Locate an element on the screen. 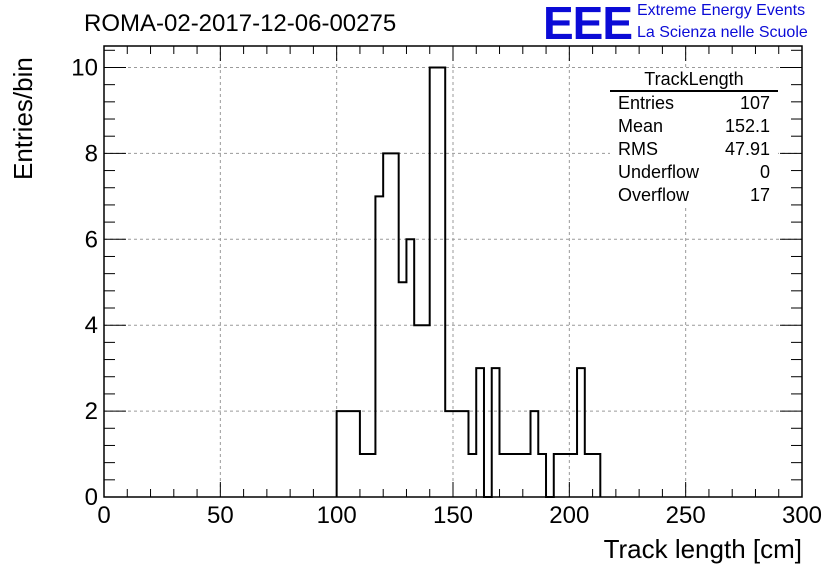 The height and width of the screenshot is (572, 836). stats-value: 0 is located at coordinates (764, 172).